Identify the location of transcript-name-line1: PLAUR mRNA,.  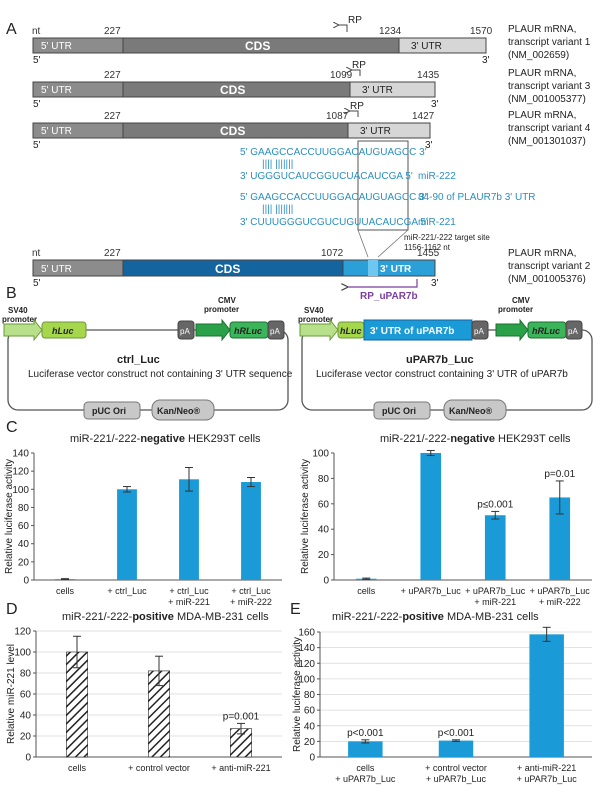
(542, 115).